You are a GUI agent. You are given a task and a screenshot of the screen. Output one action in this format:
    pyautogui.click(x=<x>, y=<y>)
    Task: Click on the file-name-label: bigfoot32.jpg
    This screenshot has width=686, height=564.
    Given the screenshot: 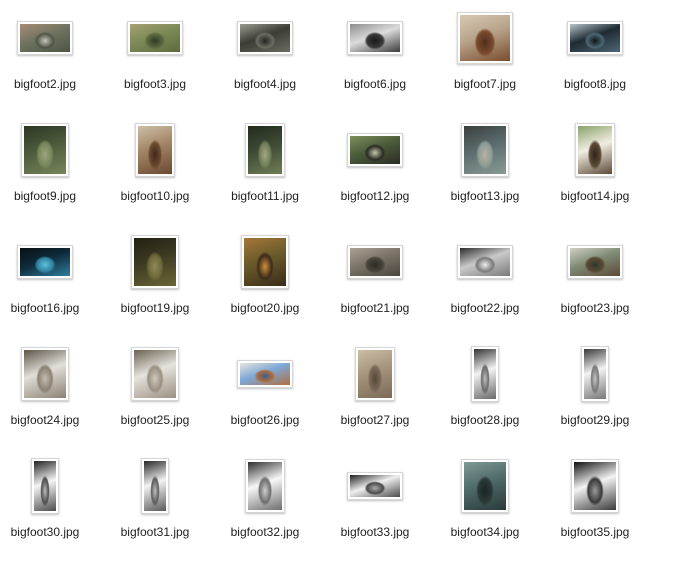 What is the action you would take?
    pyautogui.click(x=265, y=532)
    